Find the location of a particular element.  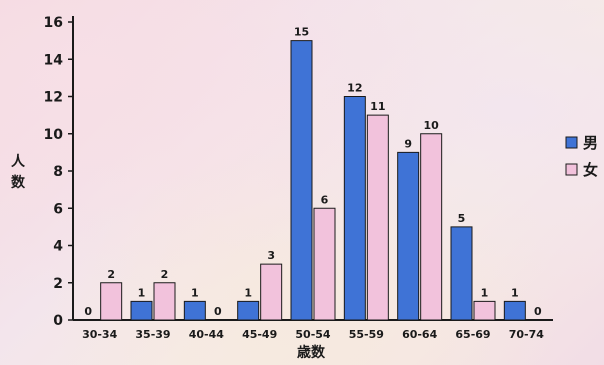

y-axis: 0 2 4 6 8 10 12 14 16 is located at coordinates (59, 172).